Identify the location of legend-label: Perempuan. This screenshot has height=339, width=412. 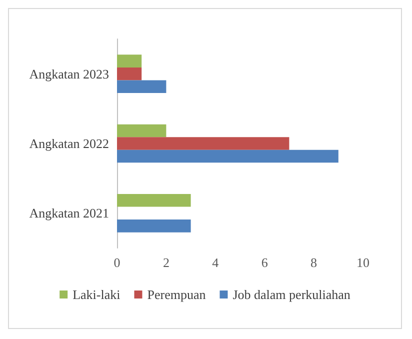
(176, 294).